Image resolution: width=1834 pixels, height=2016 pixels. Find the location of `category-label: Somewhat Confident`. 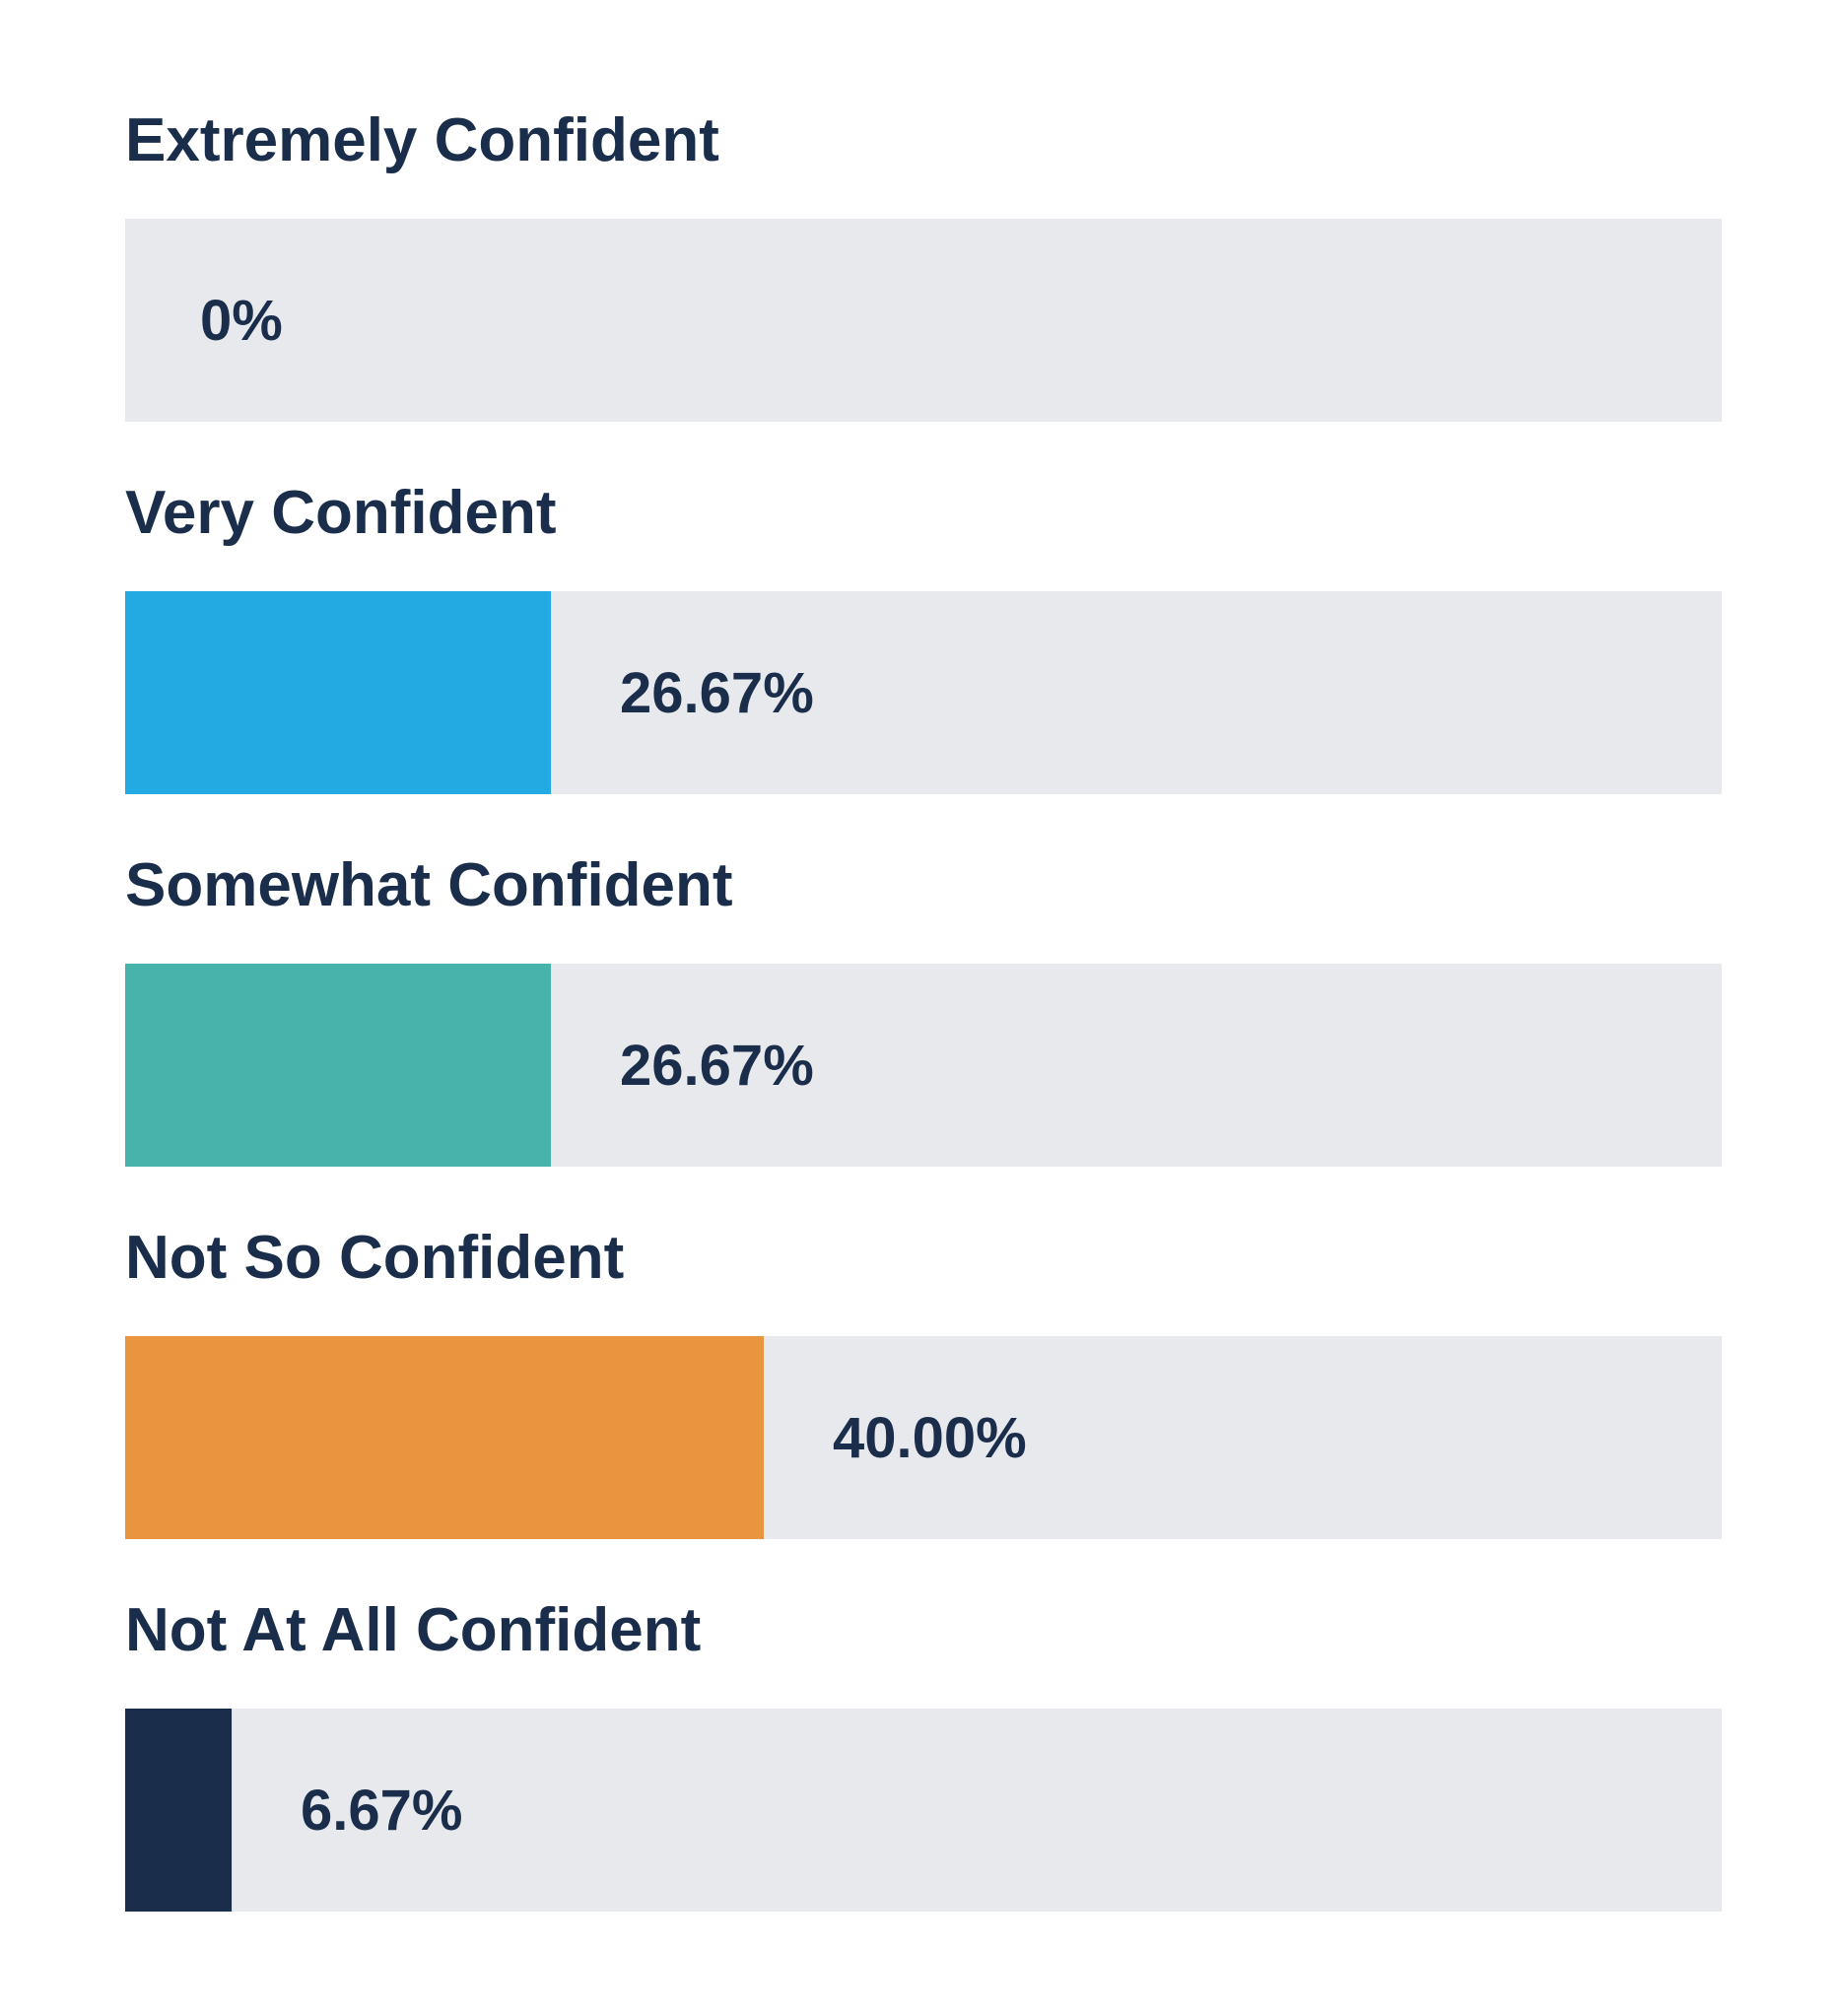

category-label: Somewhat Confident is located at coordinates (429, 885).